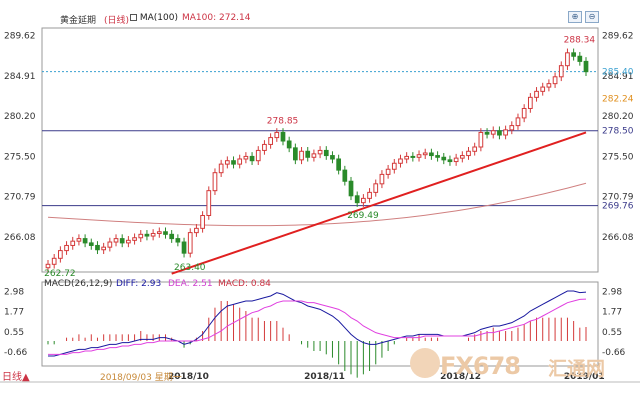 The height and width of the screenshot is (400, 640). Describe the element at coordinates (618, 77) in the screenshot. I see `y-axis-tick-label: 284.91` at that location.